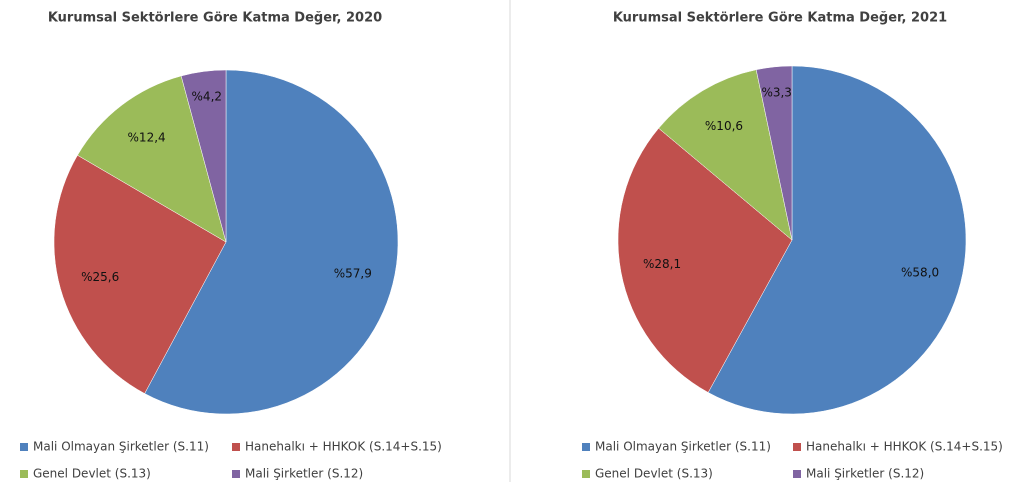  I want to click on data-label: %25,6, so click(100, 277).